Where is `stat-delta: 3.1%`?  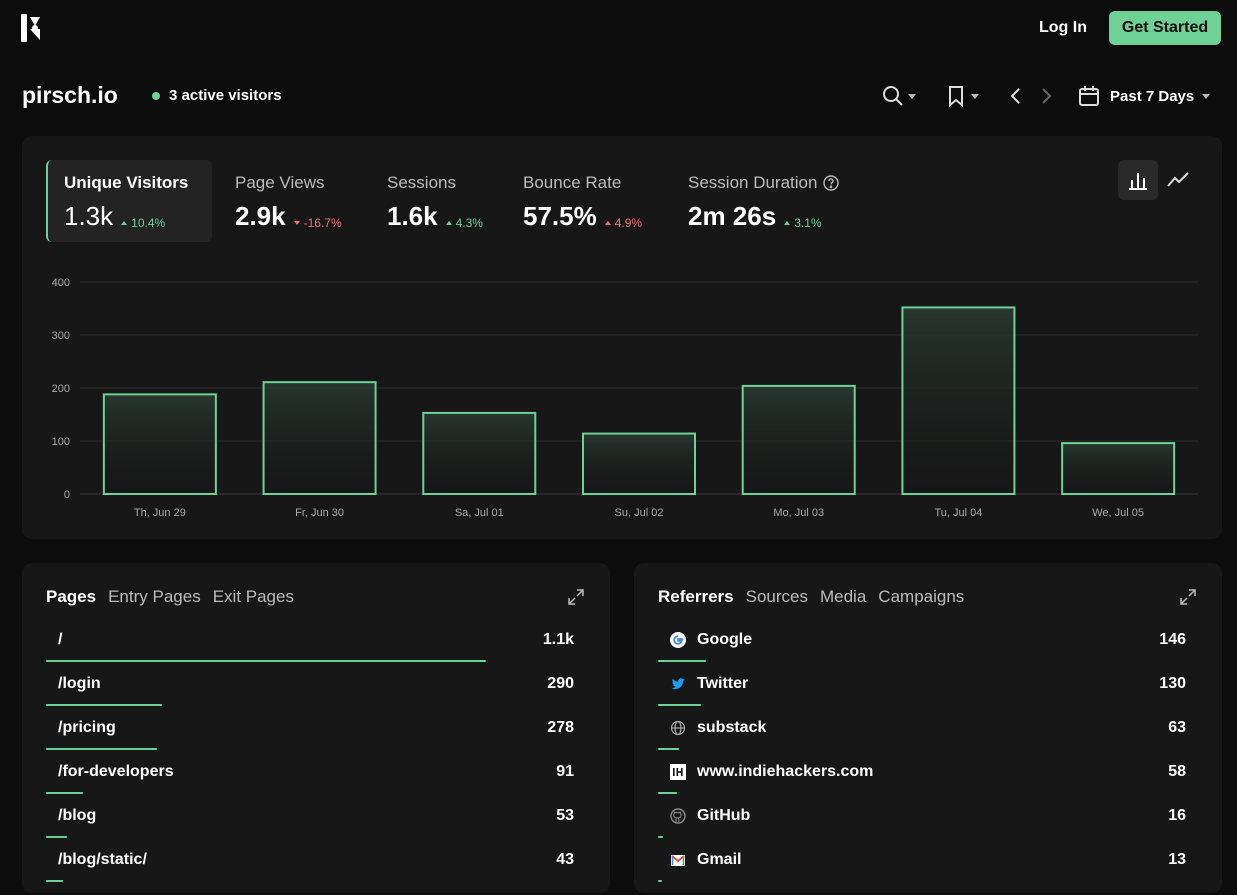 stat-delta: 3.1% is located at coordinates (803, 223).